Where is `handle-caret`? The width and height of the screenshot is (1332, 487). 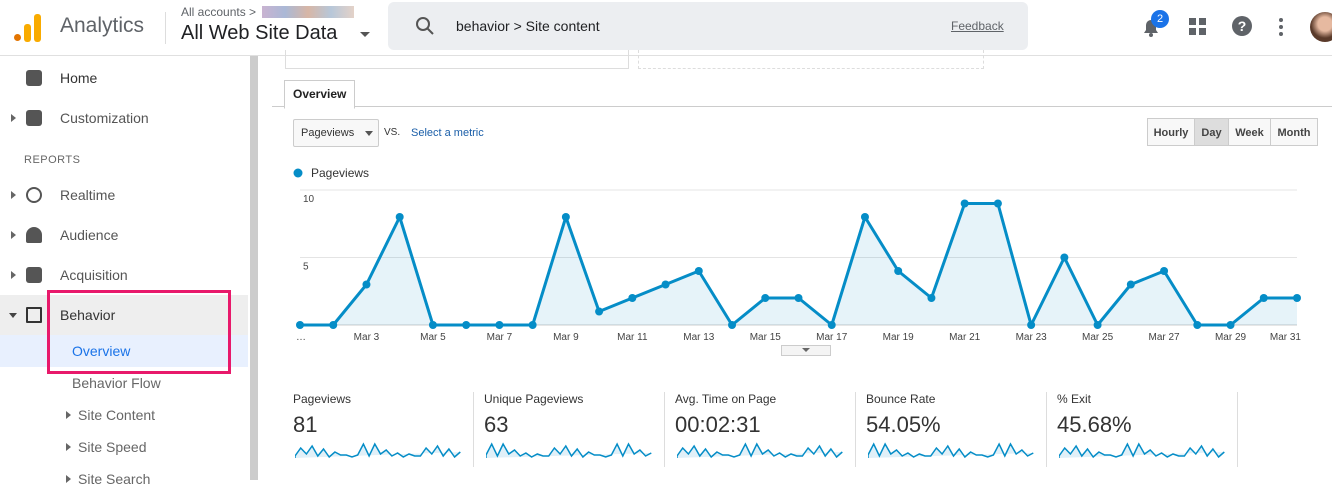
handle-caret is located at coordinates (806, 350).